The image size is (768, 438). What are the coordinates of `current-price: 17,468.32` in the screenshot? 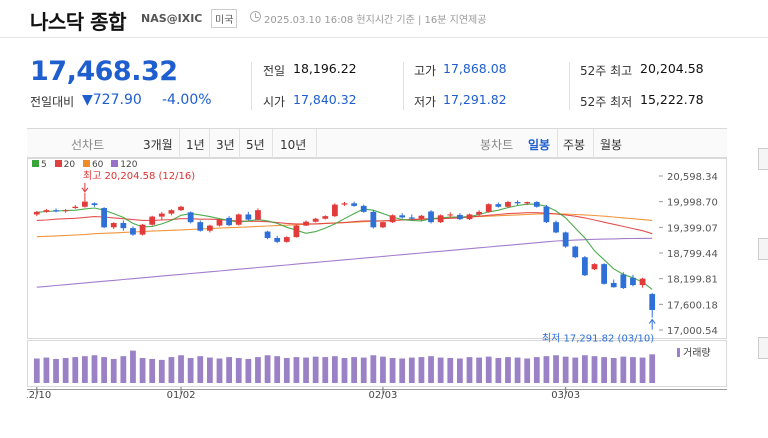 It's located at (104, 71).